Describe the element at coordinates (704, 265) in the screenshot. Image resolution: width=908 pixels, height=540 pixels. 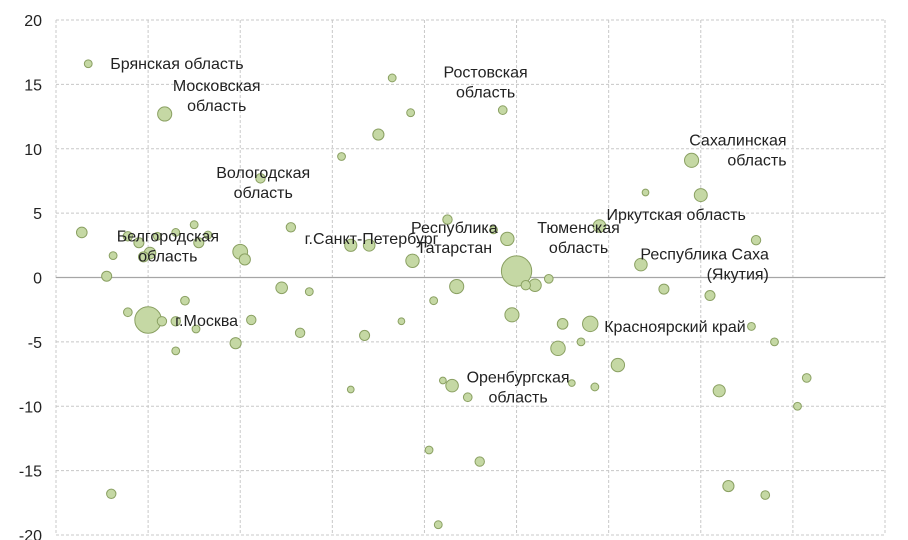
I see `data-label: Республика Саха (Якутия)` at that location.